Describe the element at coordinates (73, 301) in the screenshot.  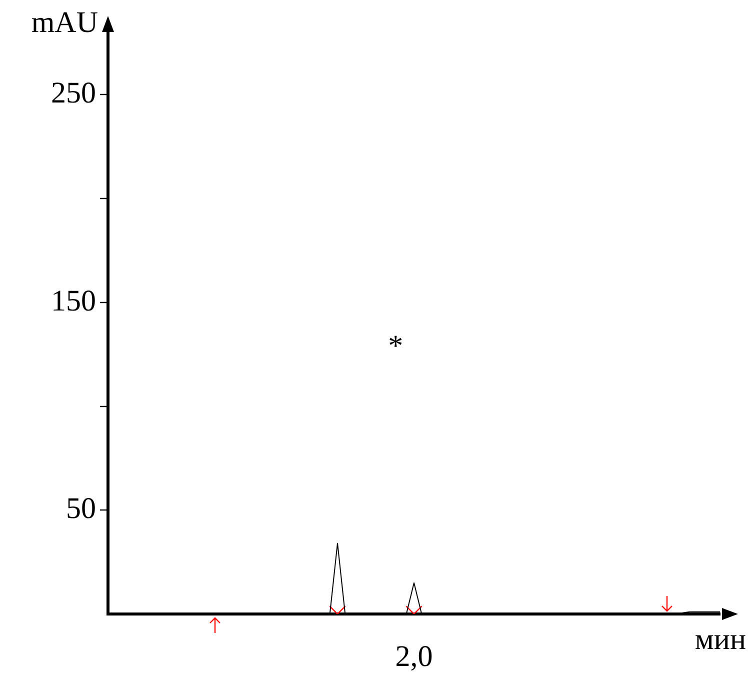
I see `y-tick-label: 150` at that location.